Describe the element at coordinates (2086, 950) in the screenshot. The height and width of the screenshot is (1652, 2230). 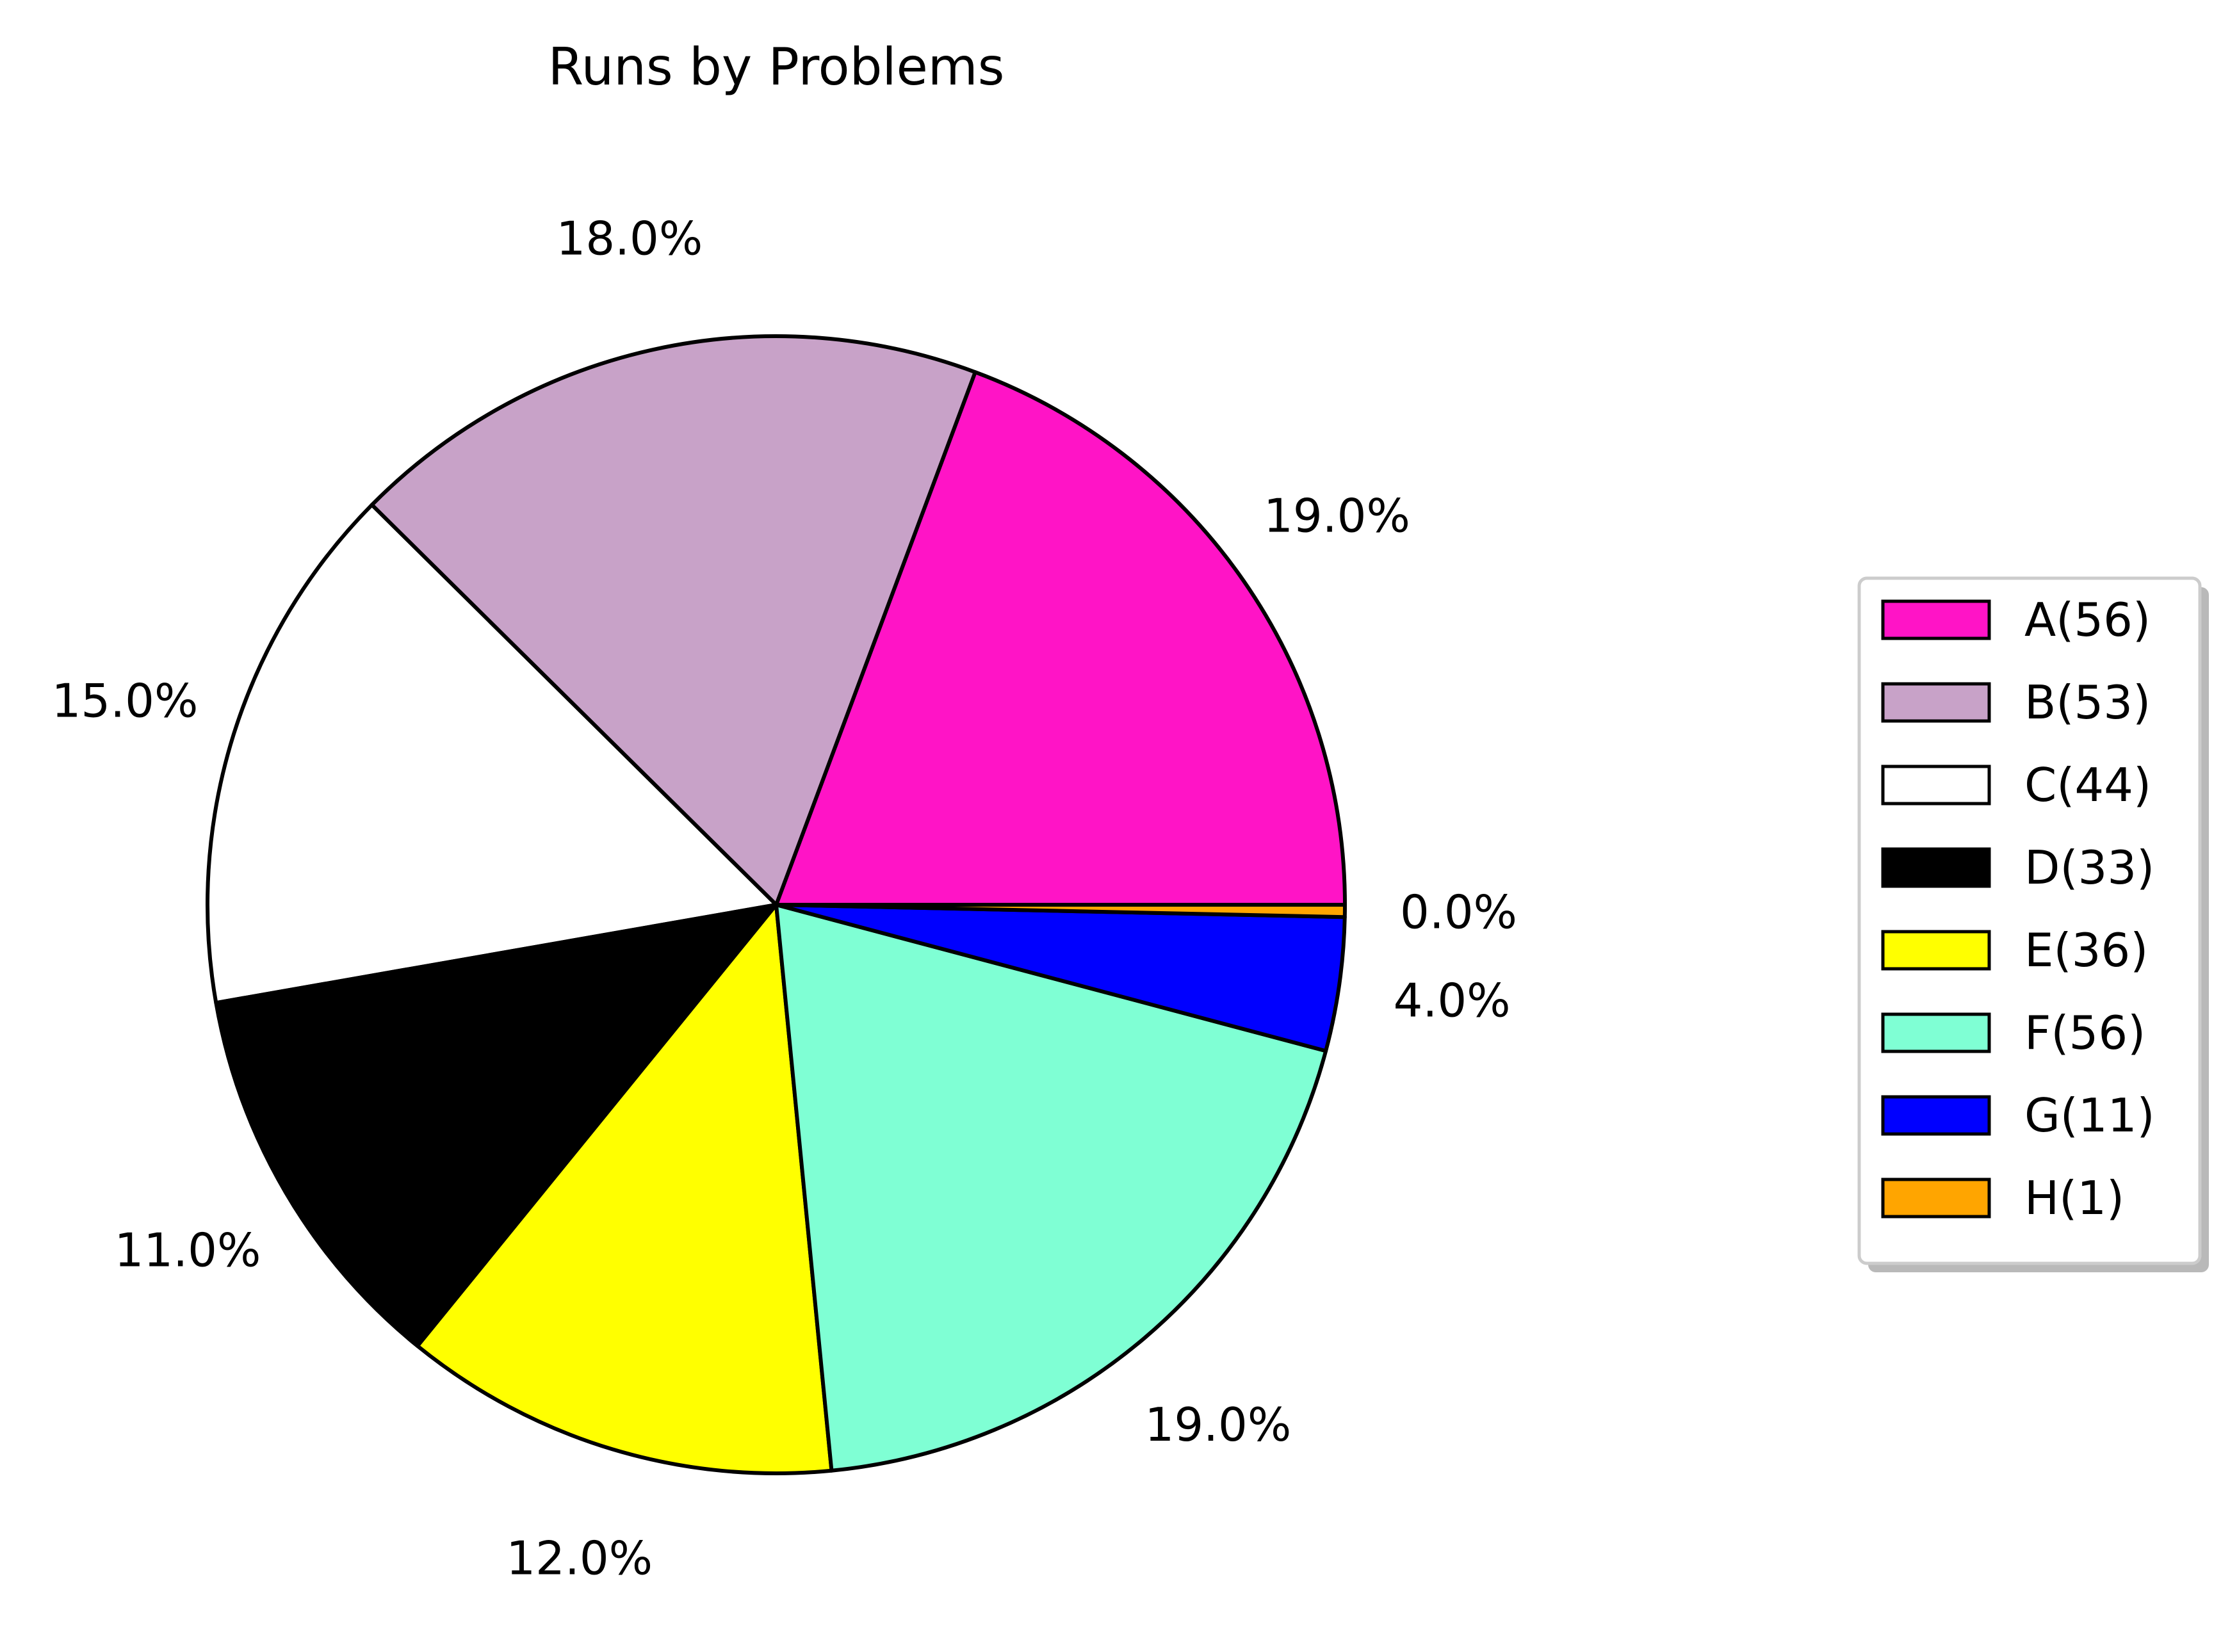
I see `legend-label-e-36: E(36)` at that location.